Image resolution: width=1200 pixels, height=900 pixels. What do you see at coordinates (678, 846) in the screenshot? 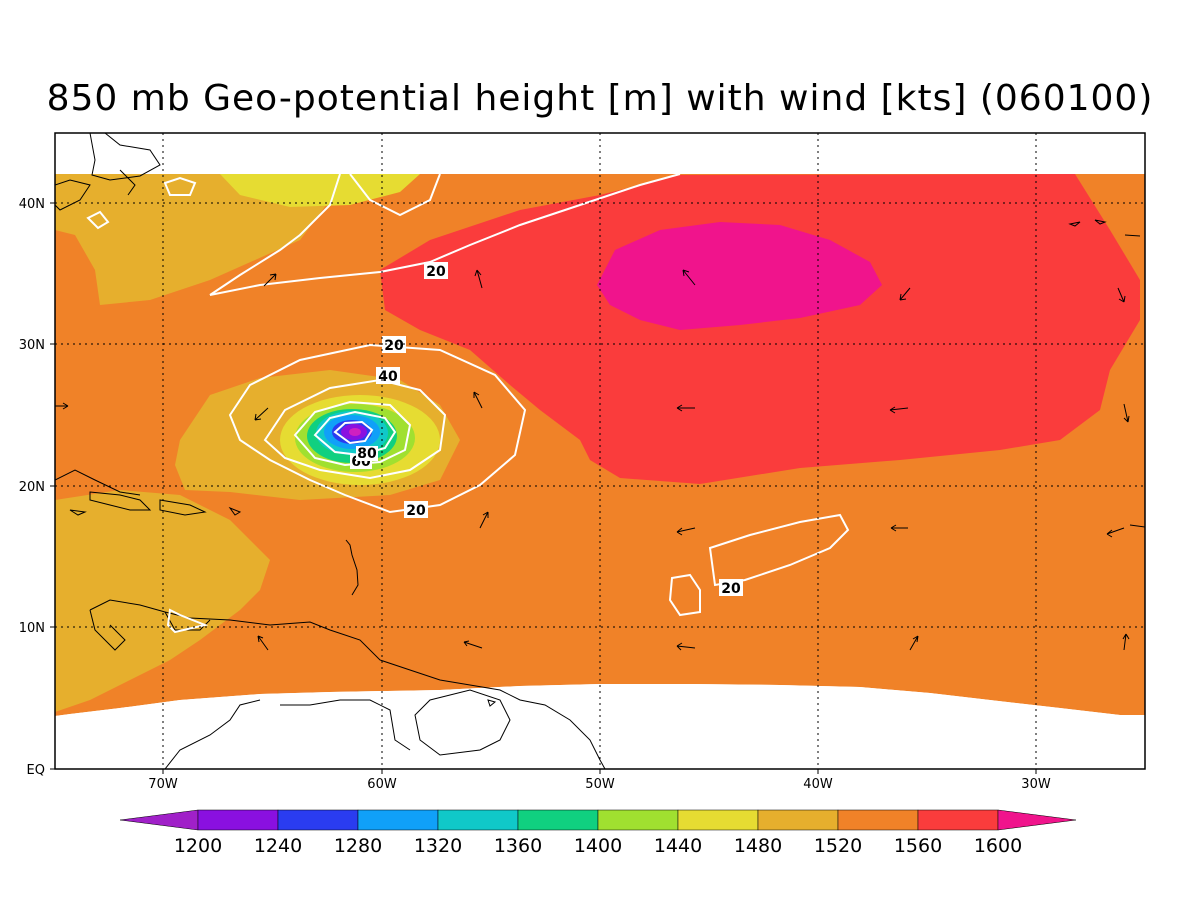
I see `colorbar-label: 1440` at bounding box center [678, 846].